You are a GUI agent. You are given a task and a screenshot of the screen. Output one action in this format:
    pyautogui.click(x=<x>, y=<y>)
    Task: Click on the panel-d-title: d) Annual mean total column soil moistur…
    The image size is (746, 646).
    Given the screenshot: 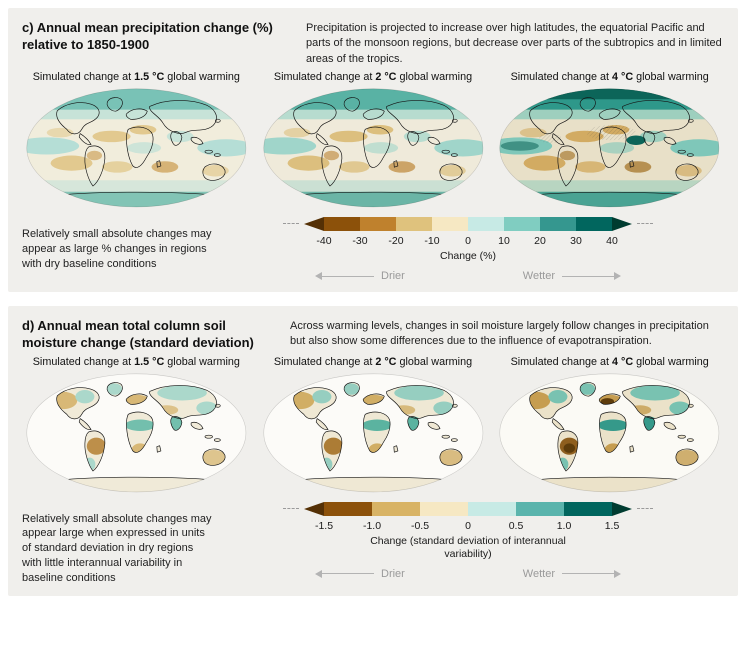 What is the action you would take?
    pyautogui.click(x=138, y=334)
    